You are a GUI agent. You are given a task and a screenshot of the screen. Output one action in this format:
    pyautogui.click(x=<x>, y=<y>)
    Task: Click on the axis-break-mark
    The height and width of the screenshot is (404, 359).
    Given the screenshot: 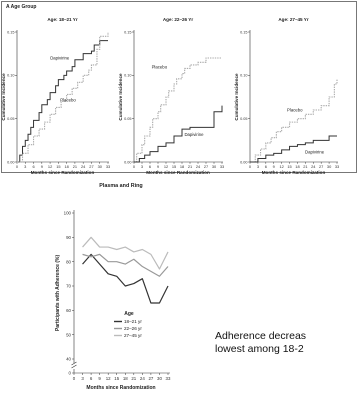 What is the action you would take?
    pyautogui.click(x=74, y=363)
    